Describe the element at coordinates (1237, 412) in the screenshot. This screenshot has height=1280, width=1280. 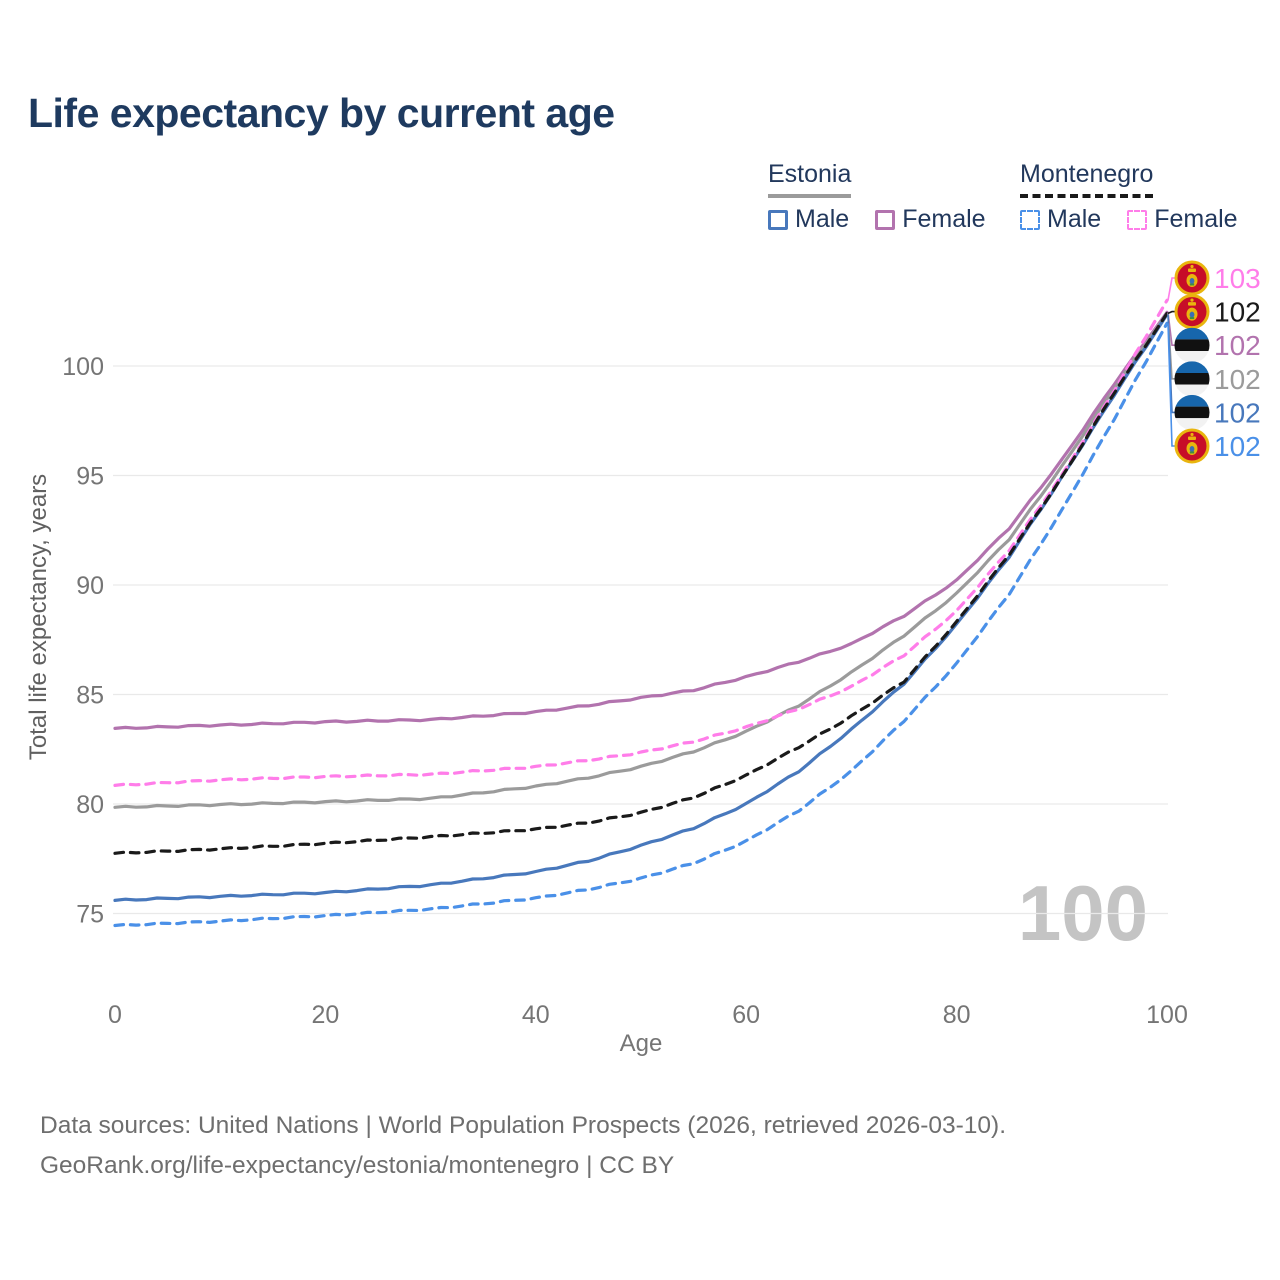
I see `end-label-4: 102` at that location.